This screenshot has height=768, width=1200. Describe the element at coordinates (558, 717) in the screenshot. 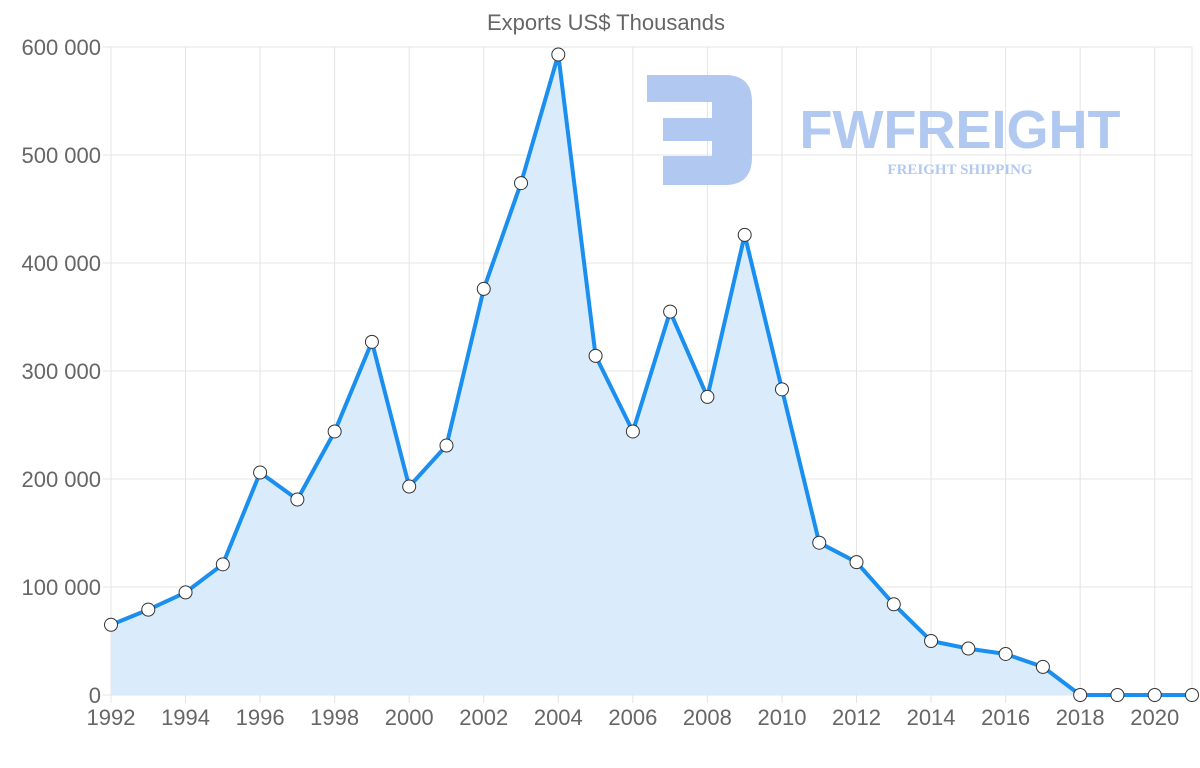

I see `x-tick-label: 2004` at that location.